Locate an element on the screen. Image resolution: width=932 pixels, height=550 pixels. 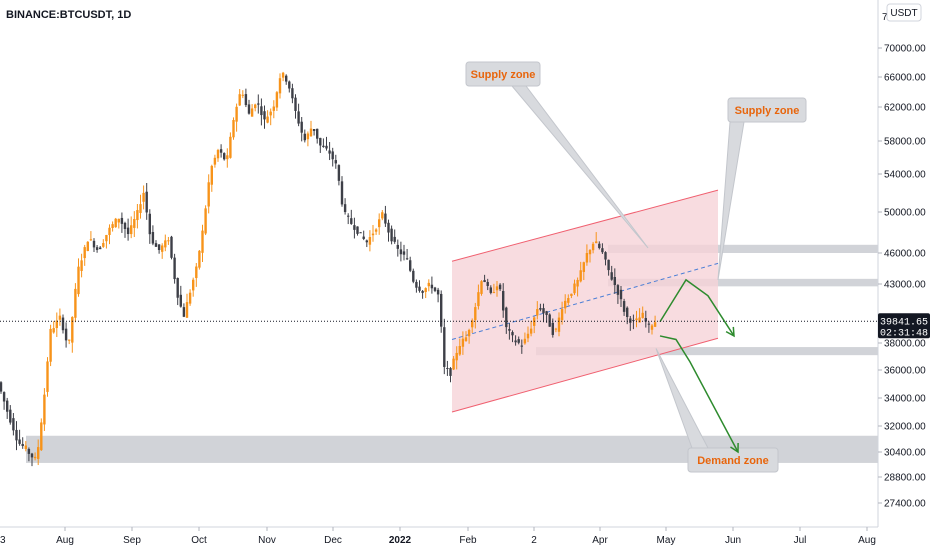
currency-badge: USDT is located at coordinates (904, 12).